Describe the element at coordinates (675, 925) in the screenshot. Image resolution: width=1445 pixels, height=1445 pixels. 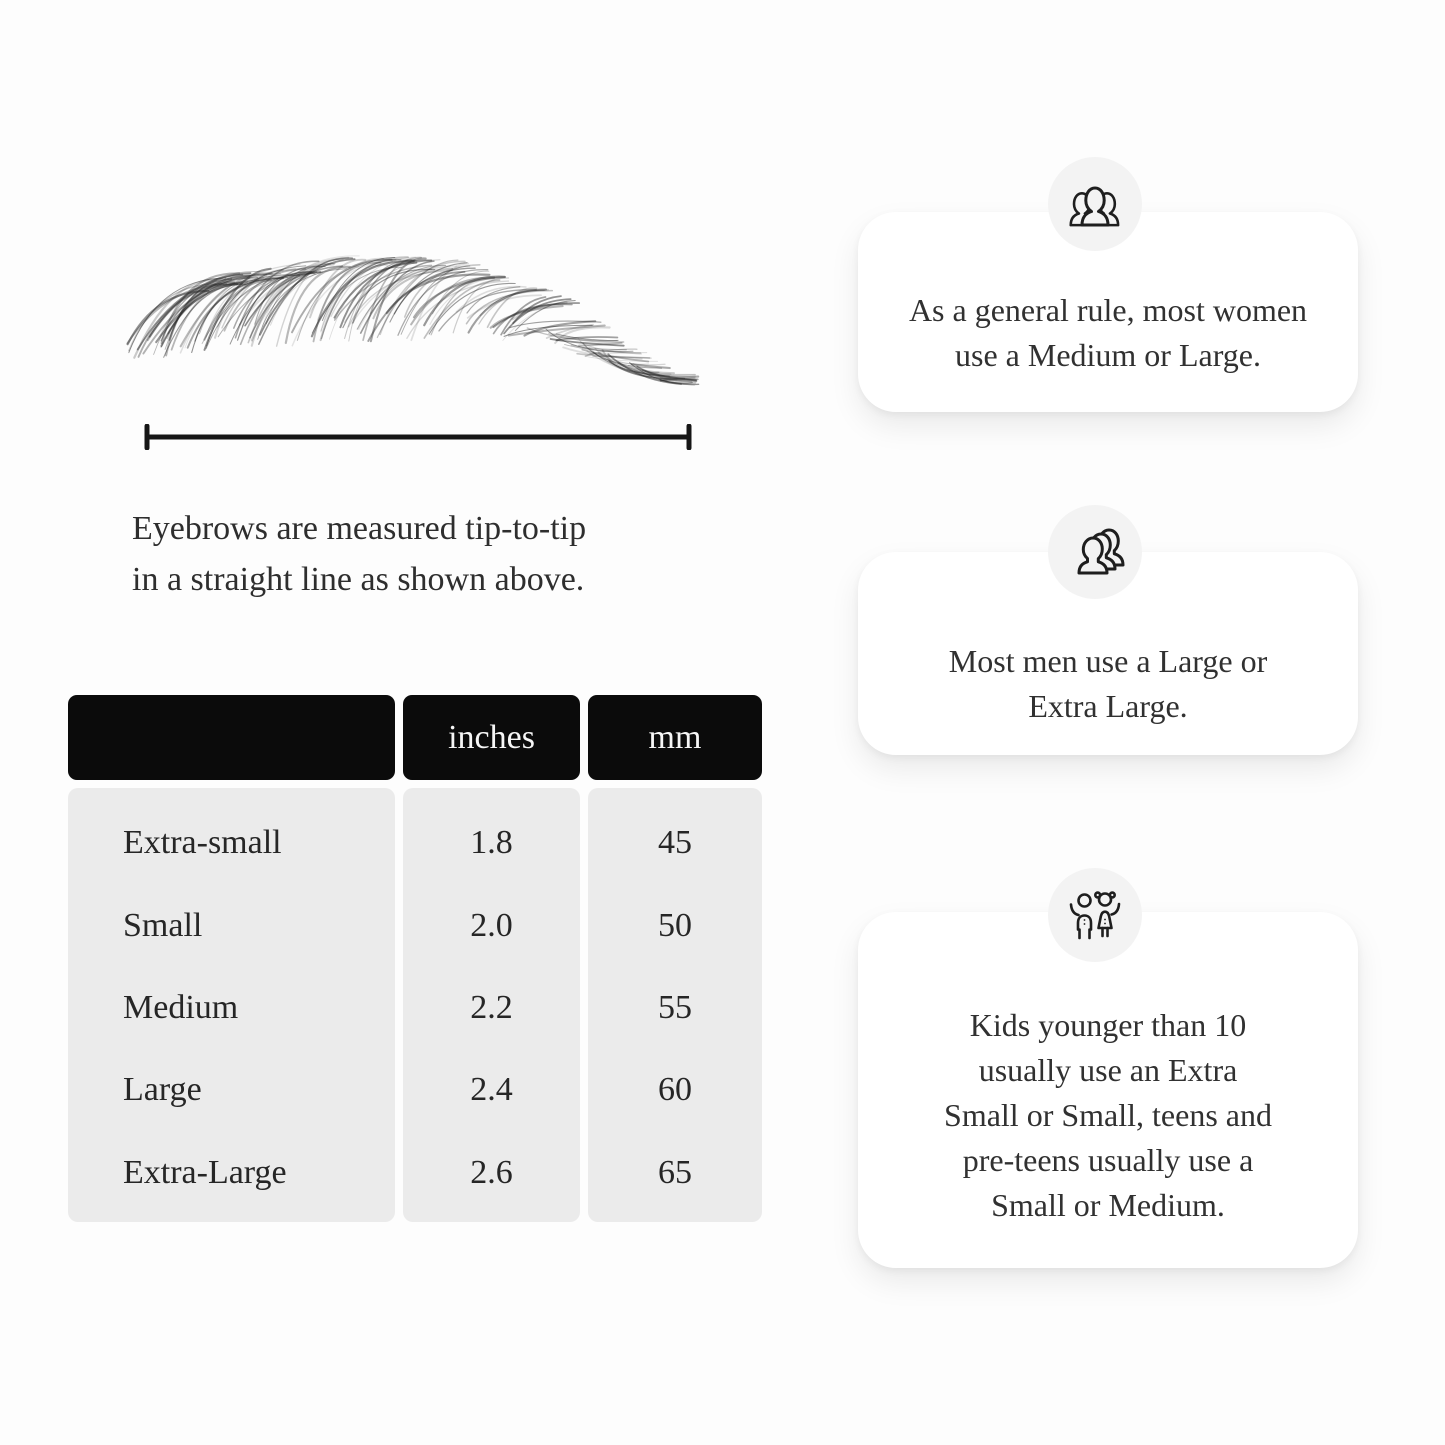
I see `mm-cell: 50` at that location.